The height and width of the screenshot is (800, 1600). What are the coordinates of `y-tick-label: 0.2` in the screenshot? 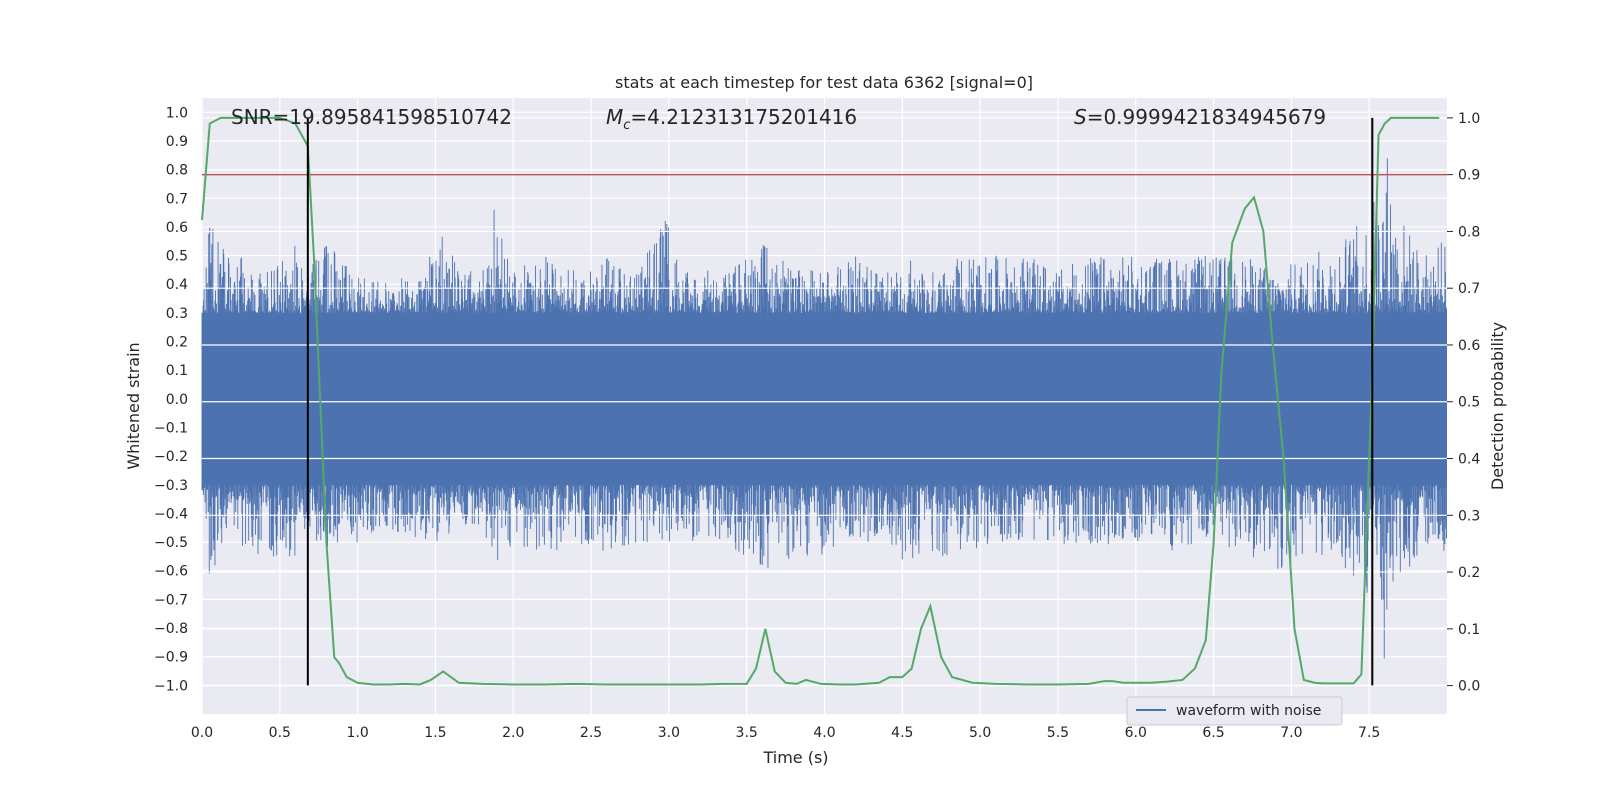 It's located at (177, 343).